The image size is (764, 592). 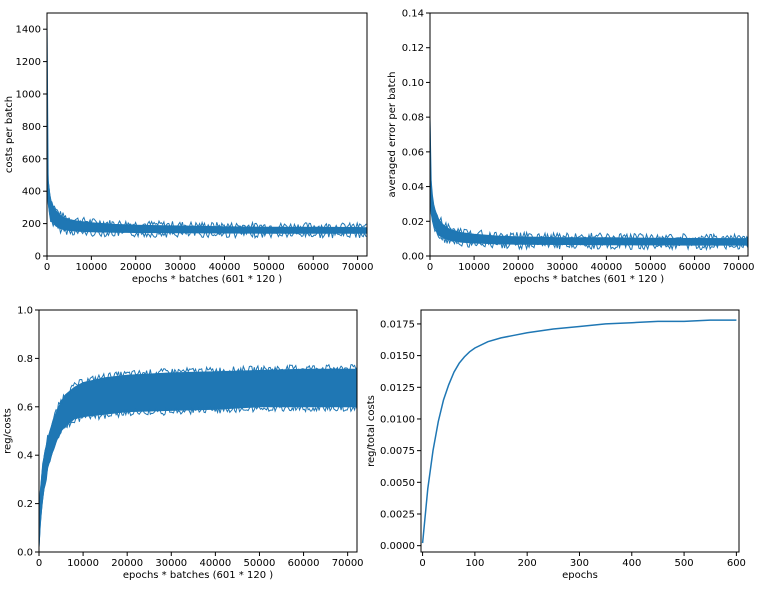 I want to click on x-tick-label: 300, so click(x=579, y=563).